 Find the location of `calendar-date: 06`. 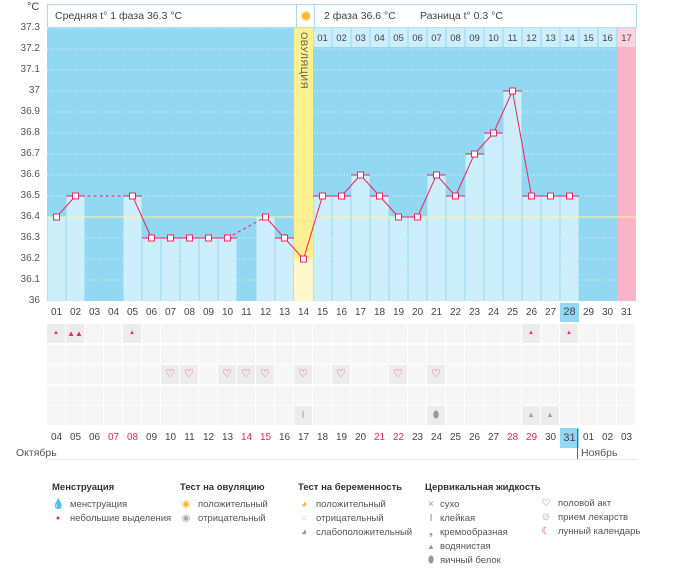

calendar-date: 06 is located at coordinates (94, 437).